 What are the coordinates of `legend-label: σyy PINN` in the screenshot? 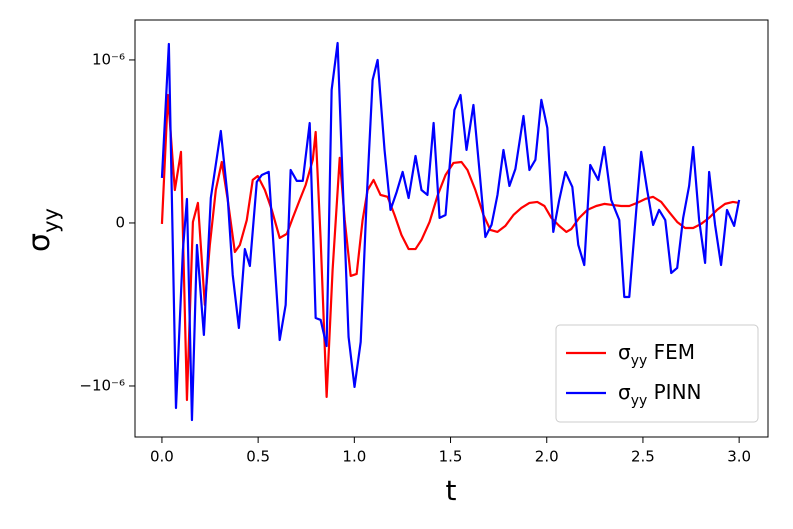 It's located at (660, 395).